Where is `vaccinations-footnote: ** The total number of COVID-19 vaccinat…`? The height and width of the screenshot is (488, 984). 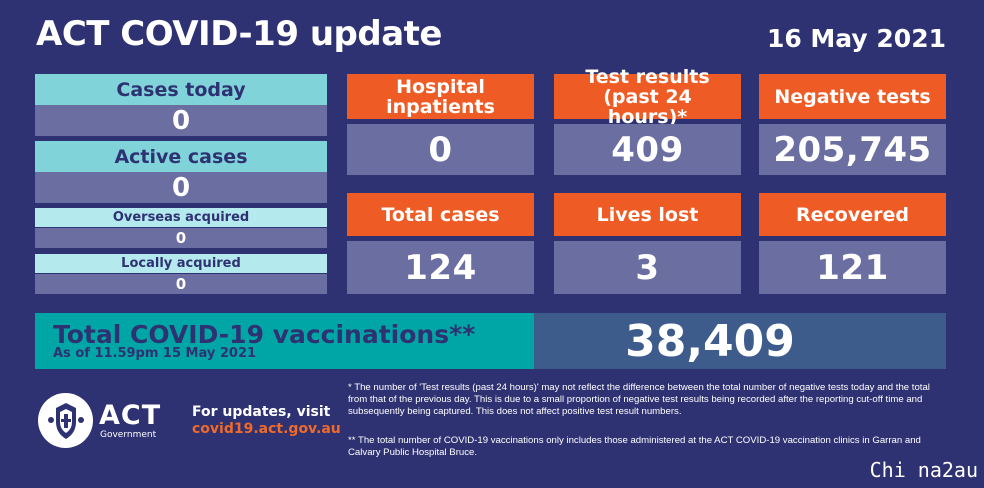
vaccinations-footnote: ** The total number of COVID-19 vaccinat… is located at coordinates (634, 446).